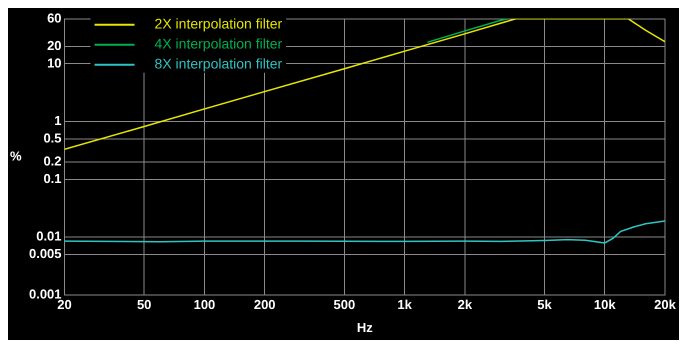 The image size is (687, 348). Describe the element at coordinates (218, 24) in the screenshot. I see `legend-label: 2X interpolation filter` at that location.